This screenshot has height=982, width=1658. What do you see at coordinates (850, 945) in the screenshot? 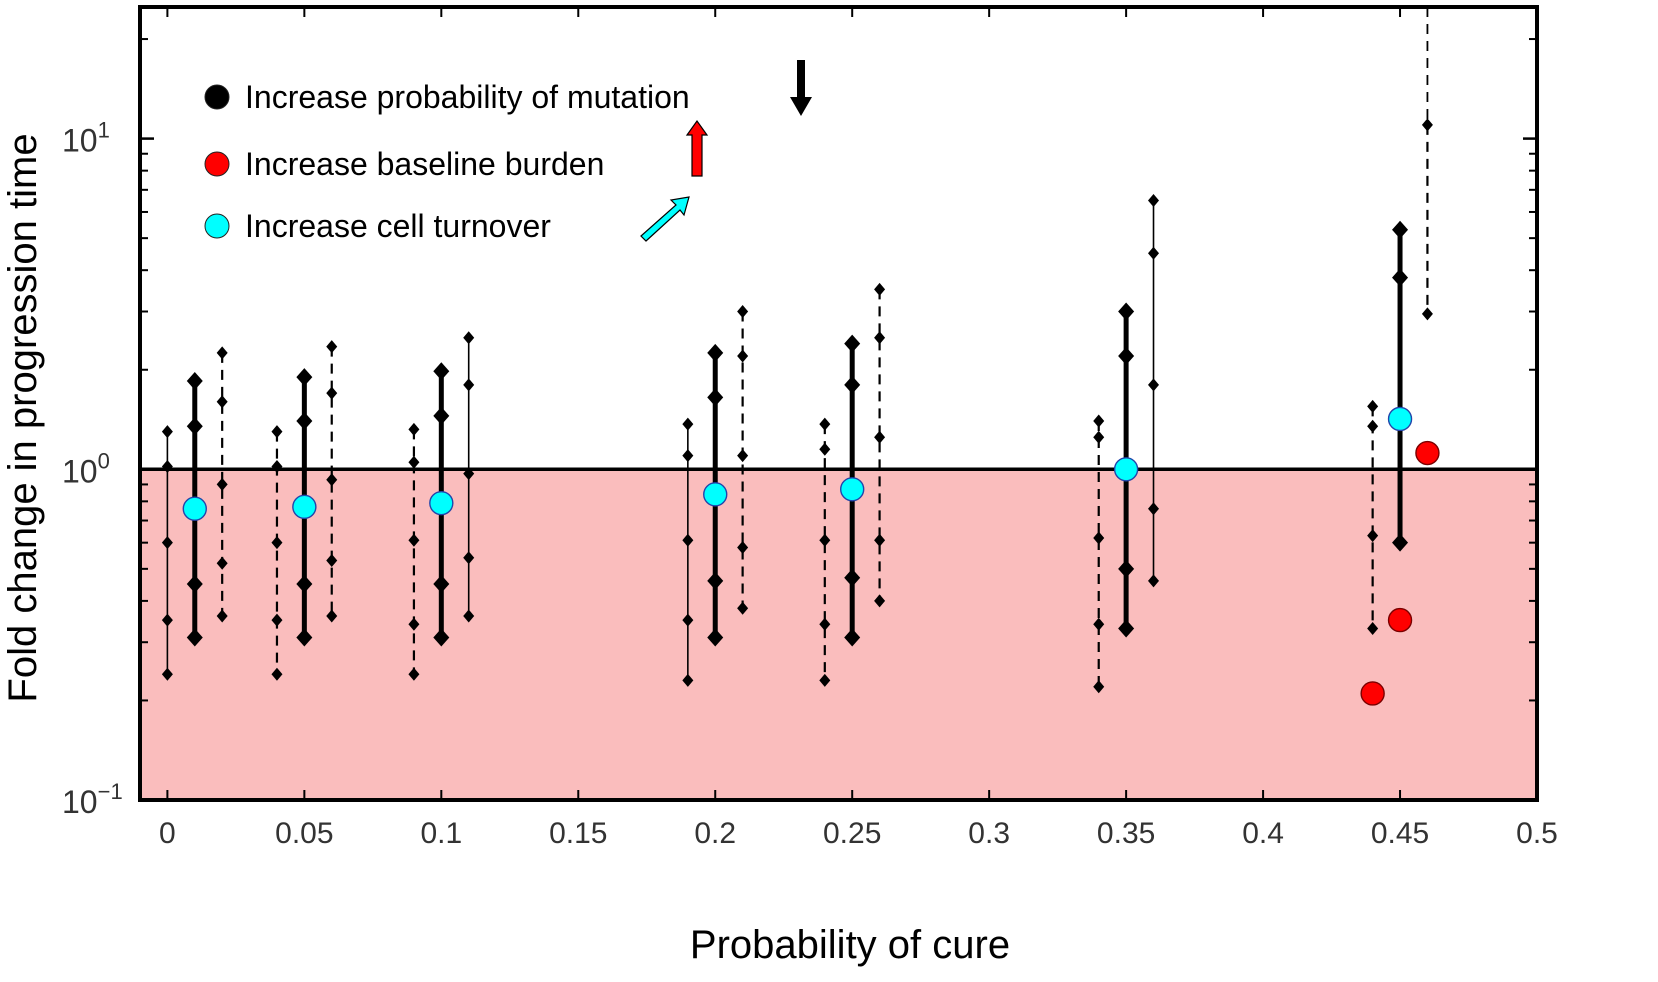
I see `x-axis-label: Probability of cure` at bounding box center [850, 945].